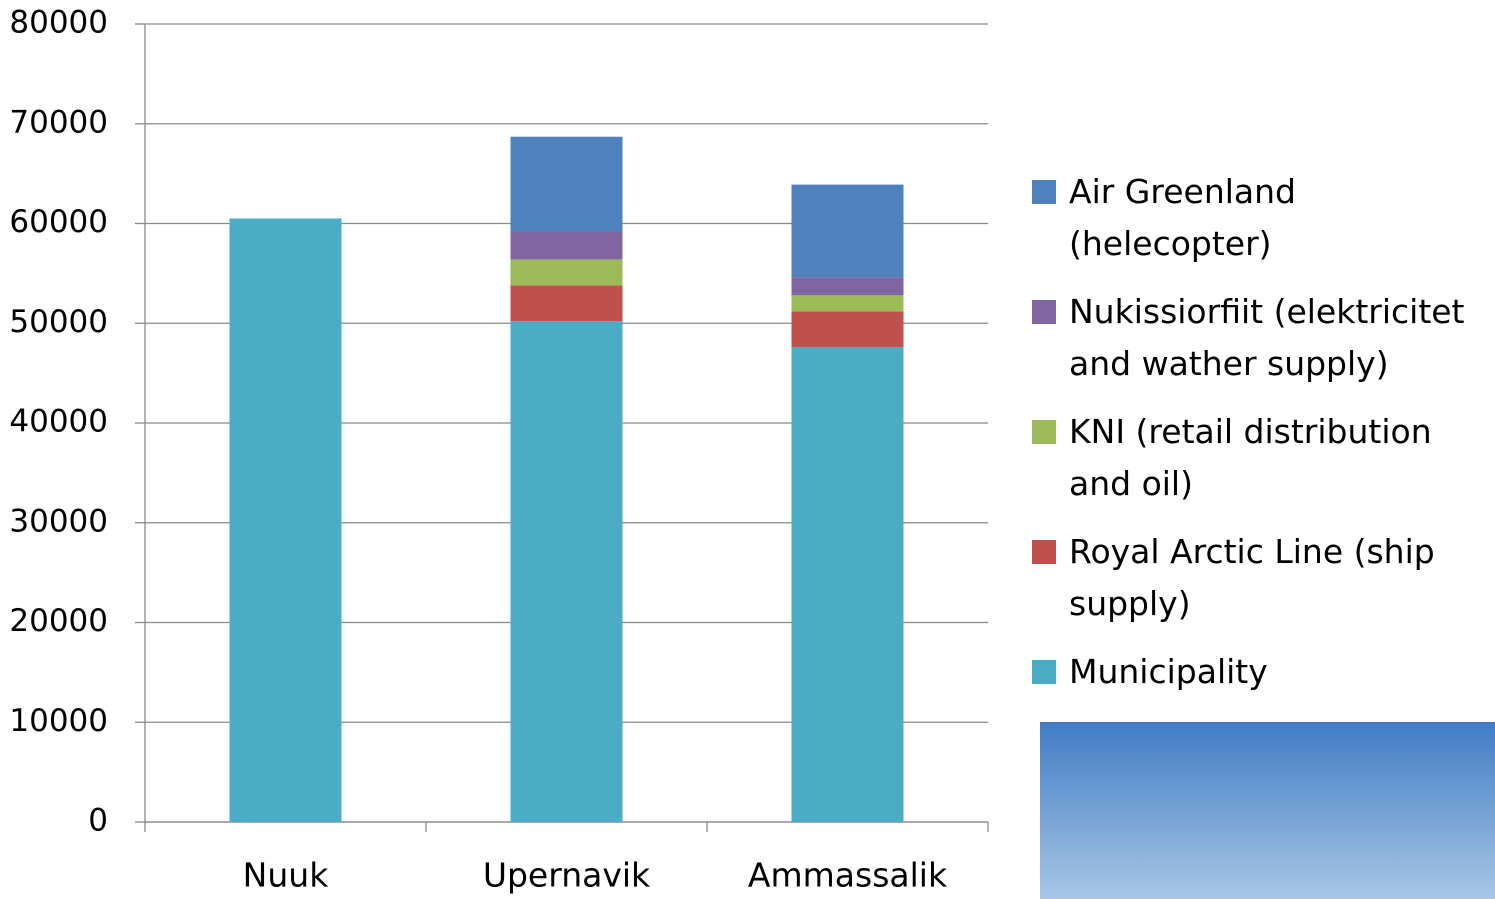 This screenshot has width=1495, height=899. I want to click on legend-label: KNI (retail distribution and oil), so click(1250, 457).